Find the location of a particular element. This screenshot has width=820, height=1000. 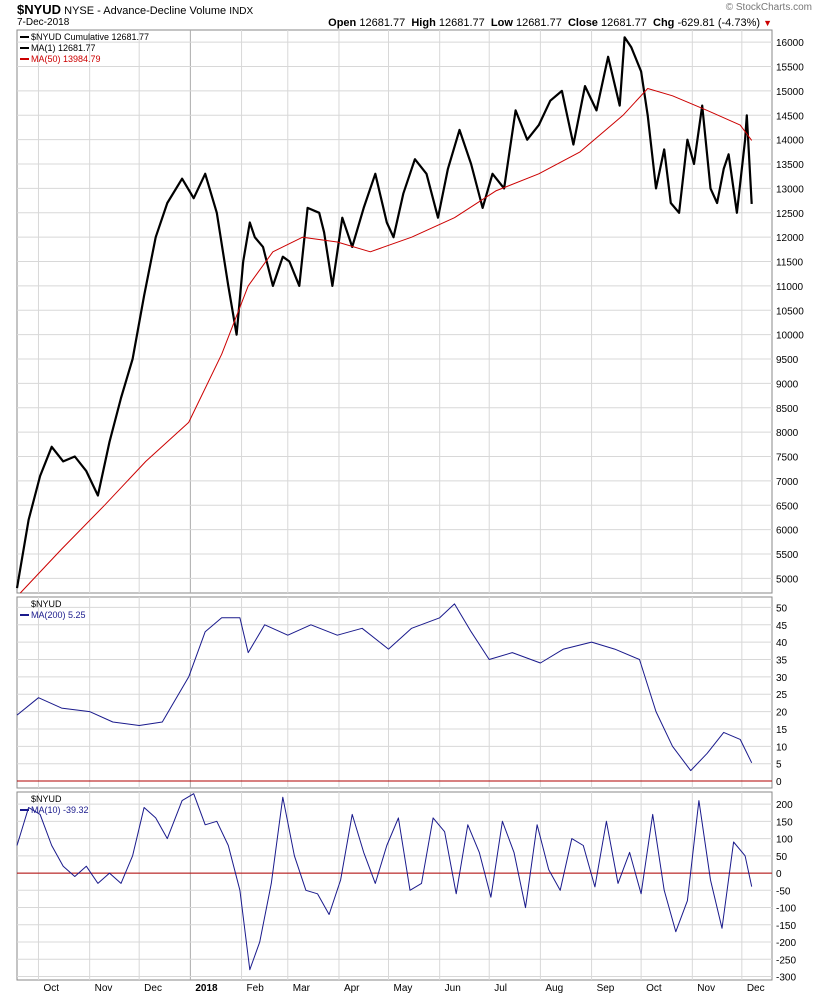

y-tick-label: 25 is located at coordinates (782, 695).